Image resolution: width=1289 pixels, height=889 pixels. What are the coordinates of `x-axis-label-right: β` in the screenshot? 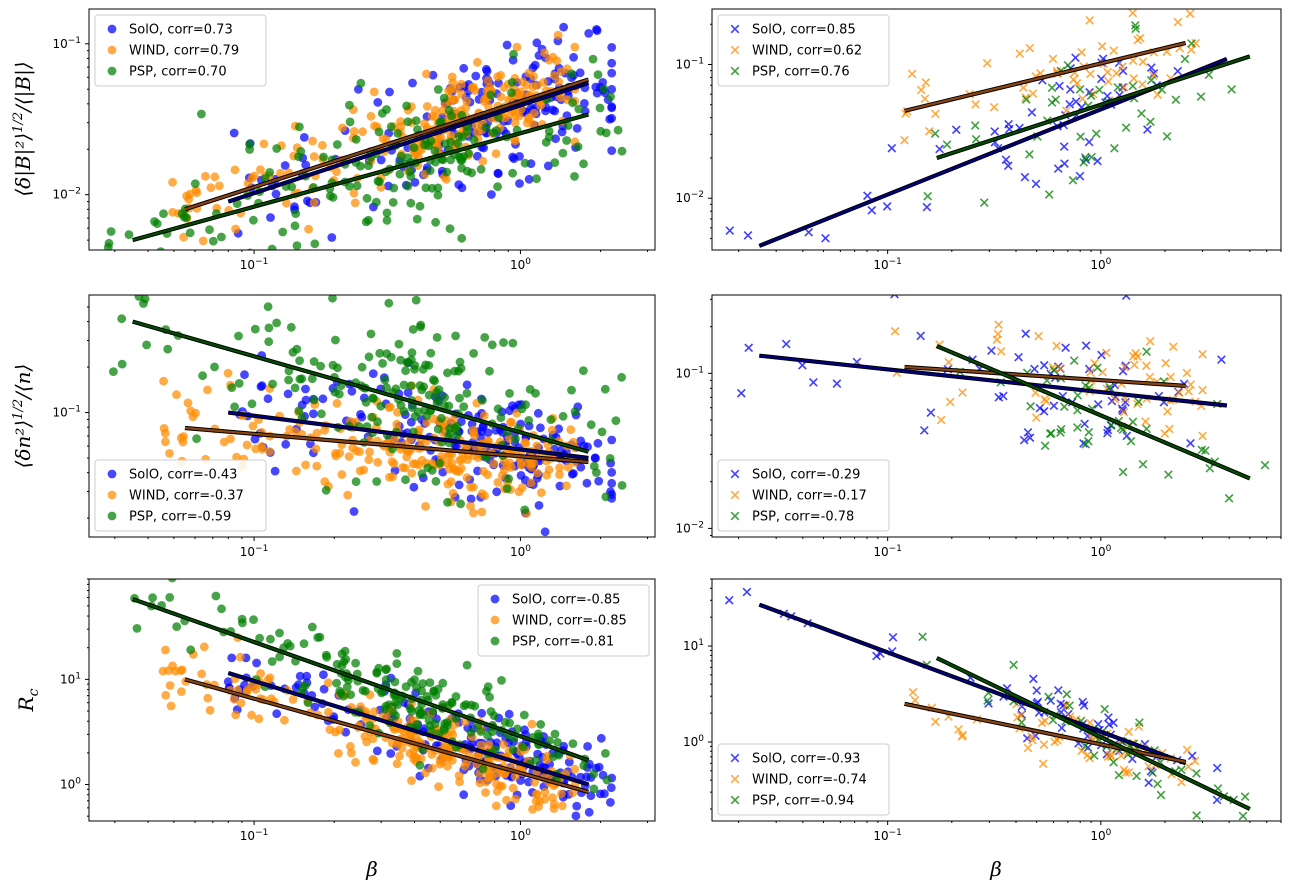 It's located at (995, 869).